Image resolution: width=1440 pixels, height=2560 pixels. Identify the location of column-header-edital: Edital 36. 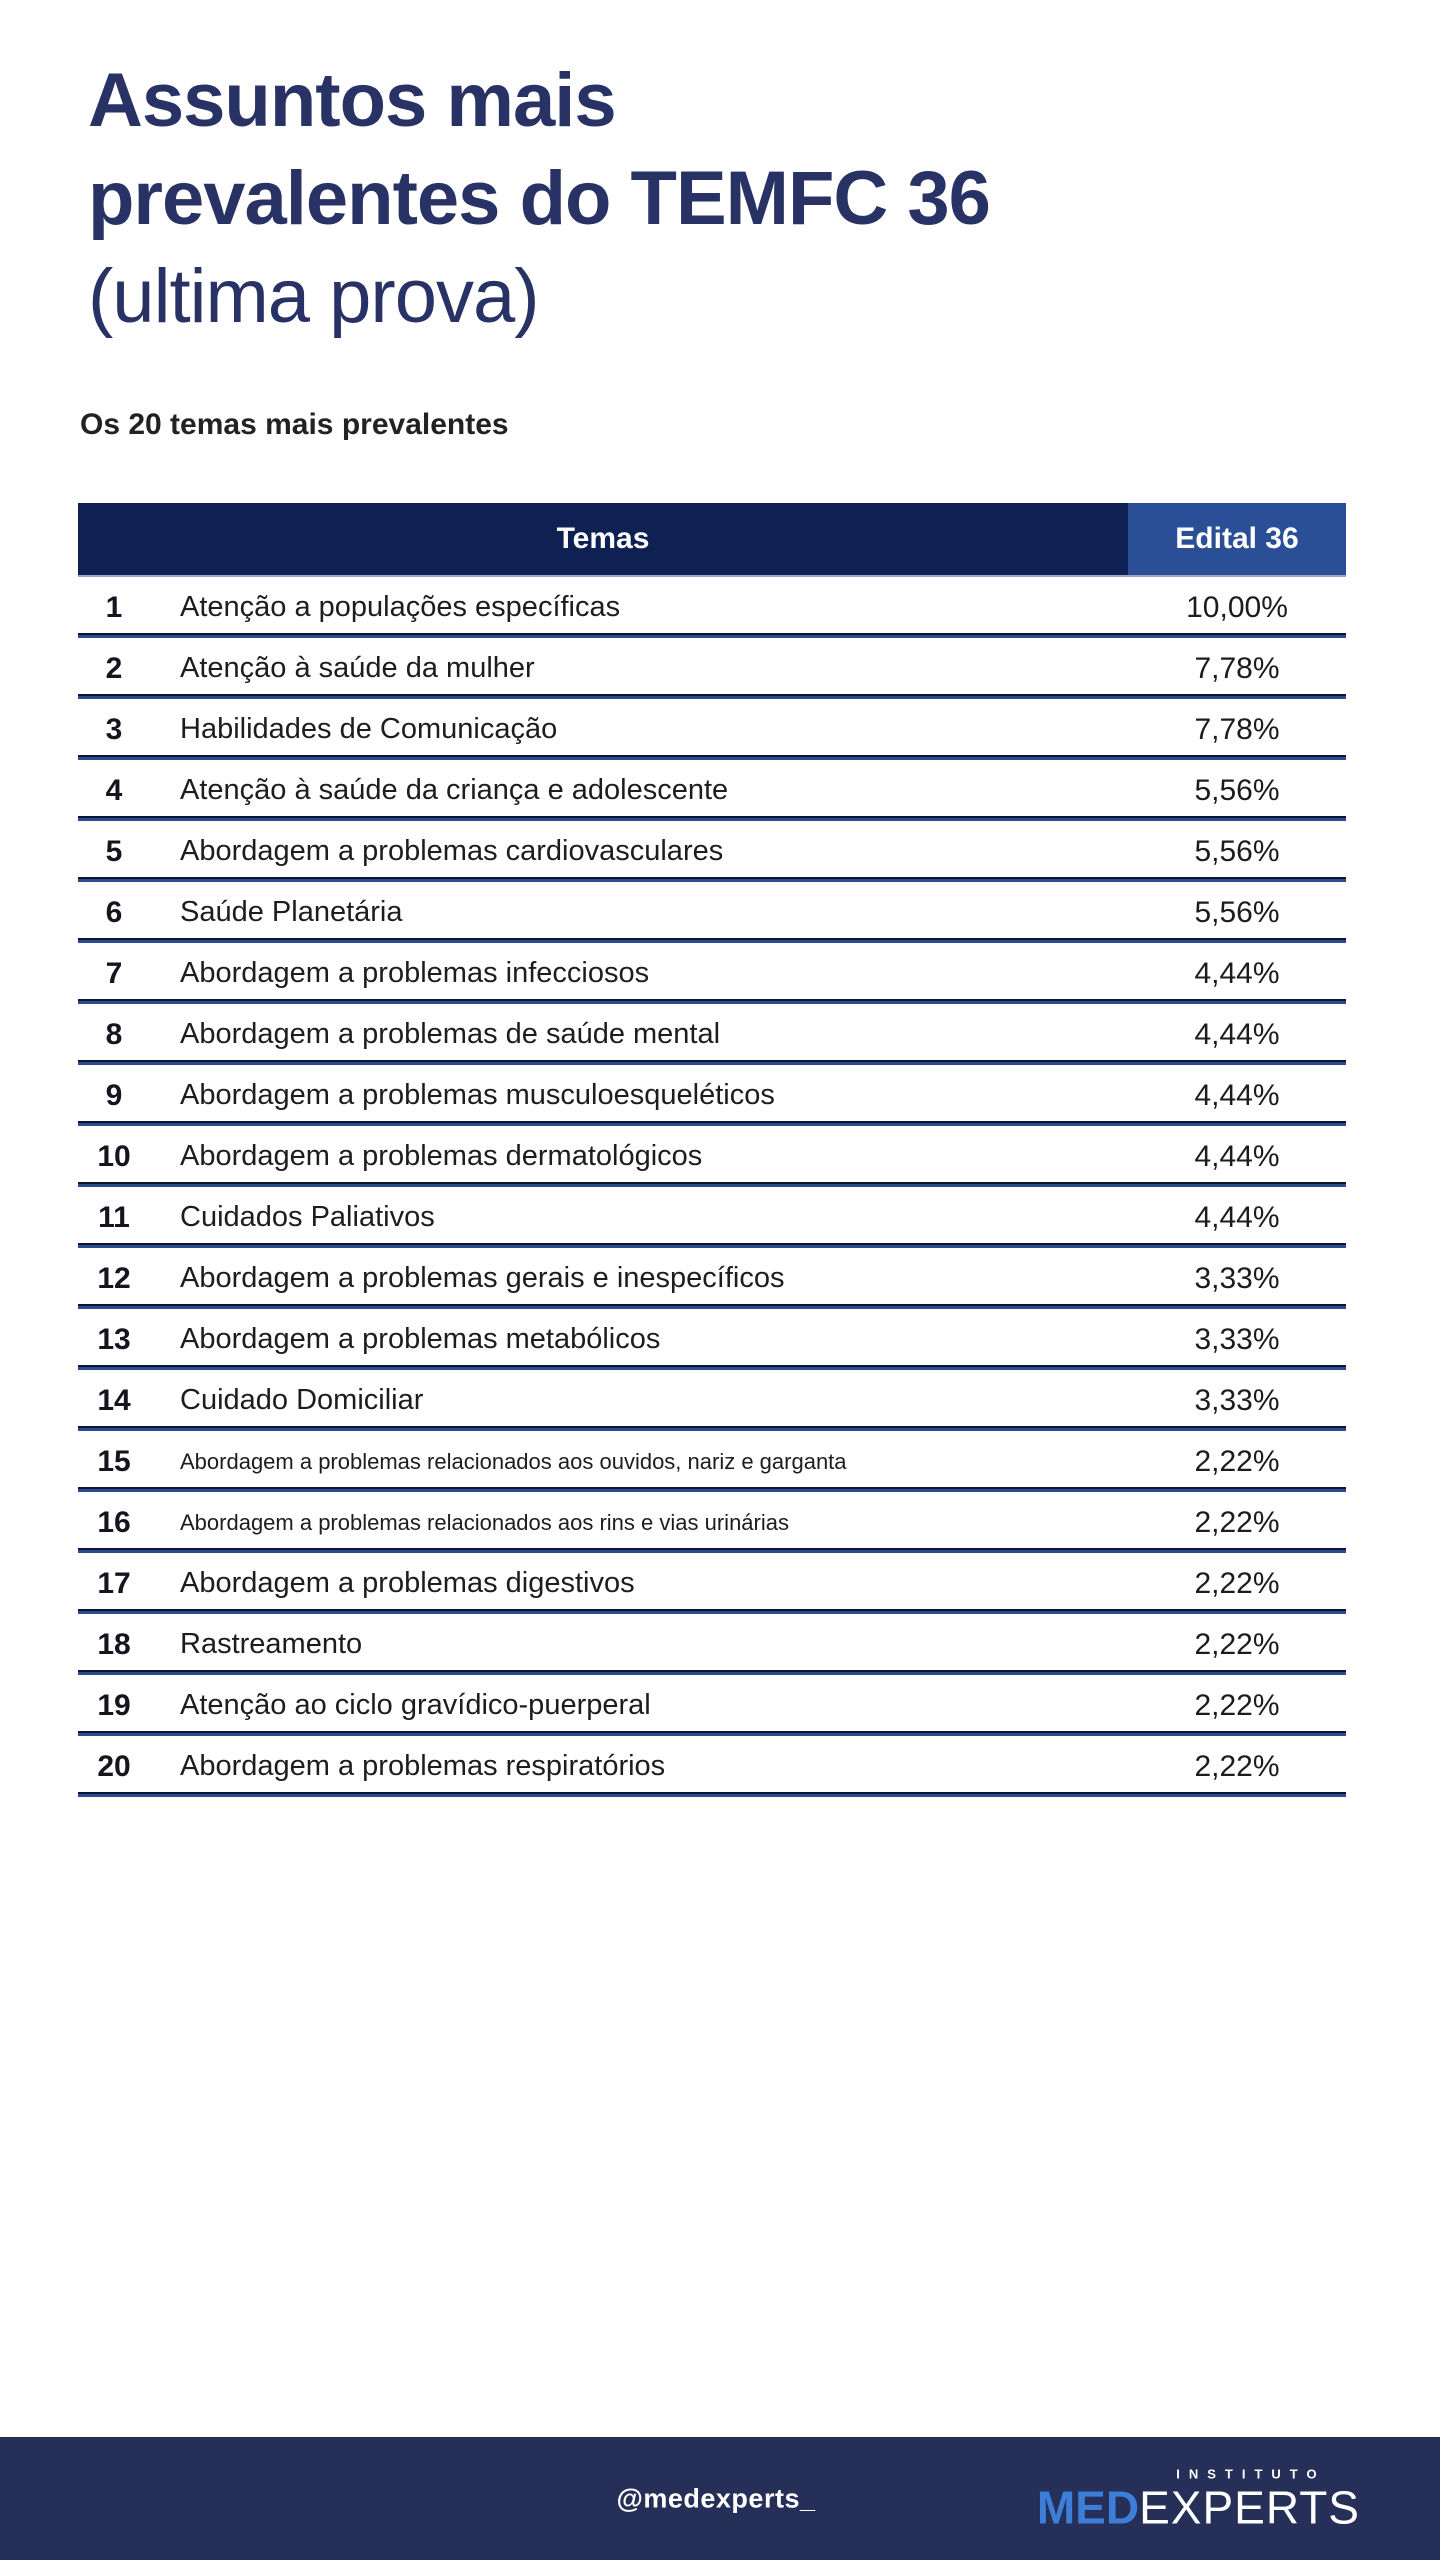
(1237, 539).